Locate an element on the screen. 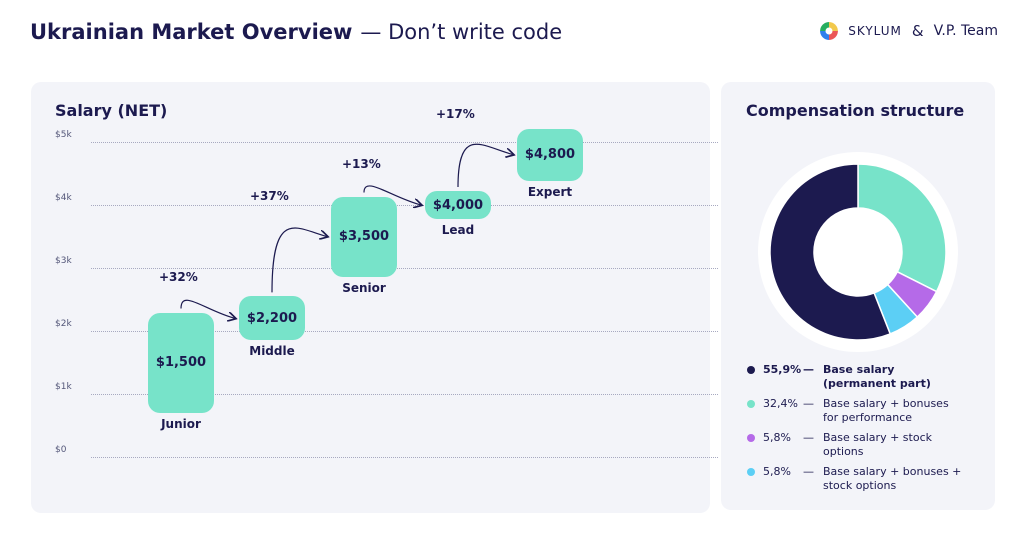 Image resolution: width=1024 pixels, height=536 pixels. salary-bar-senior: $3,500 is located at coordinates (364, 236).